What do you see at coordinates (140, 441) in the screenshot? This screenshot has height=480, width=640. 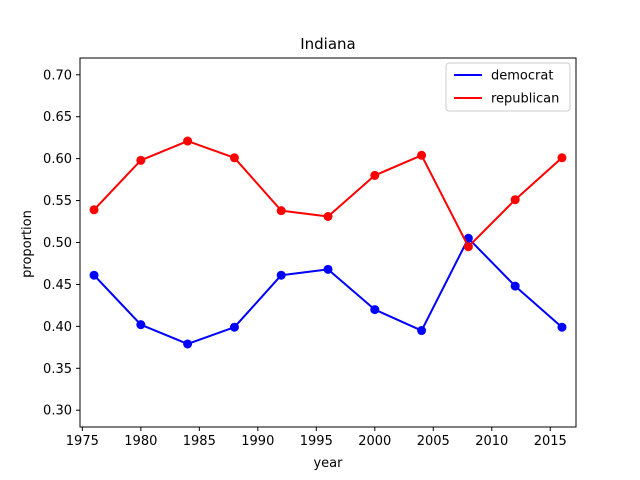 I see `x-tick-label: 1980` at bounding box center [140, 441].